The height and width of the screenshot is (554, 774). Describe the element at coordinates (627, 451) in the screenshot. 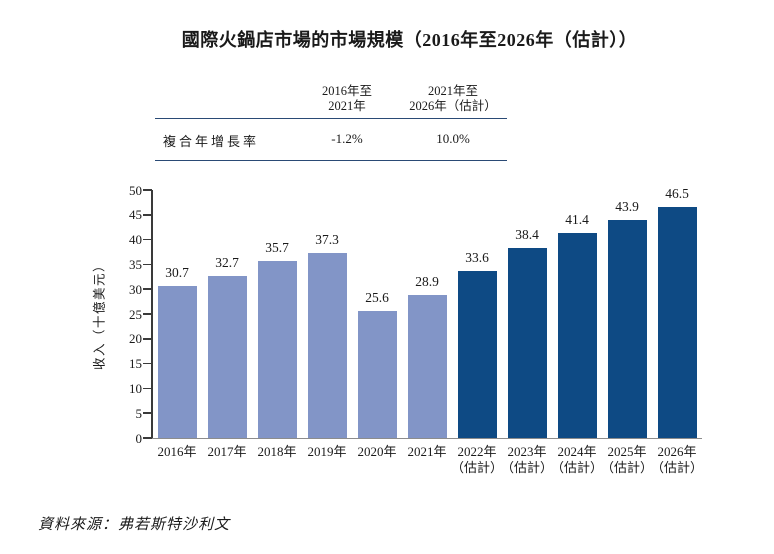

I see `x-tick-label-year: 2025年` at that location.